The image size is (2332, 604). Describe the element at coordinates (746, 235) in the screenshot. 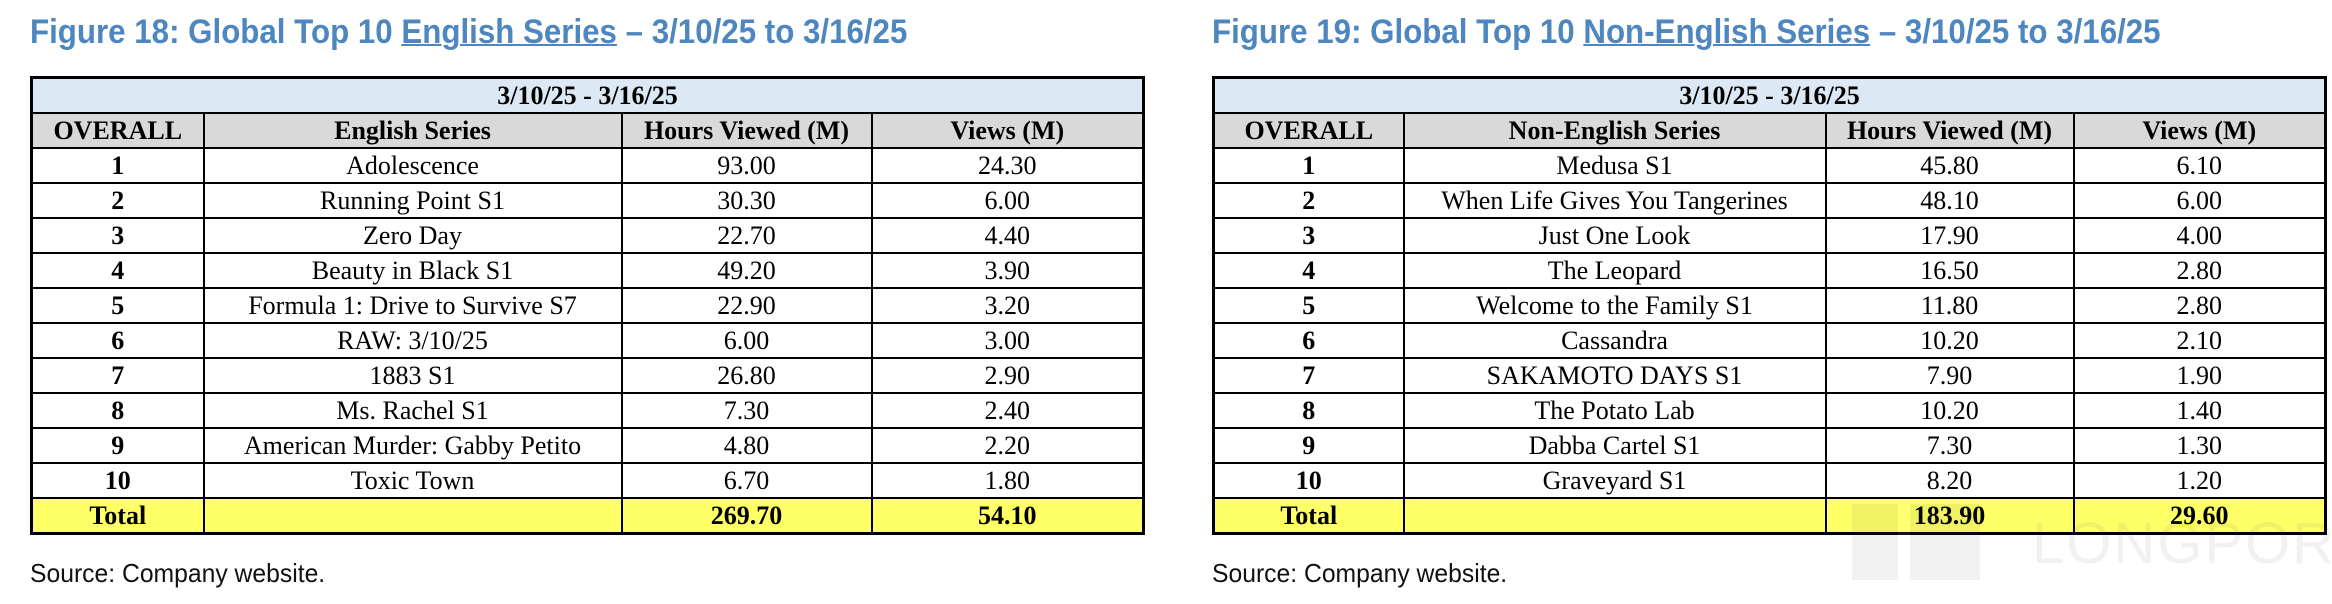

I see `hours-viewed-cell: 22.70` at that location.